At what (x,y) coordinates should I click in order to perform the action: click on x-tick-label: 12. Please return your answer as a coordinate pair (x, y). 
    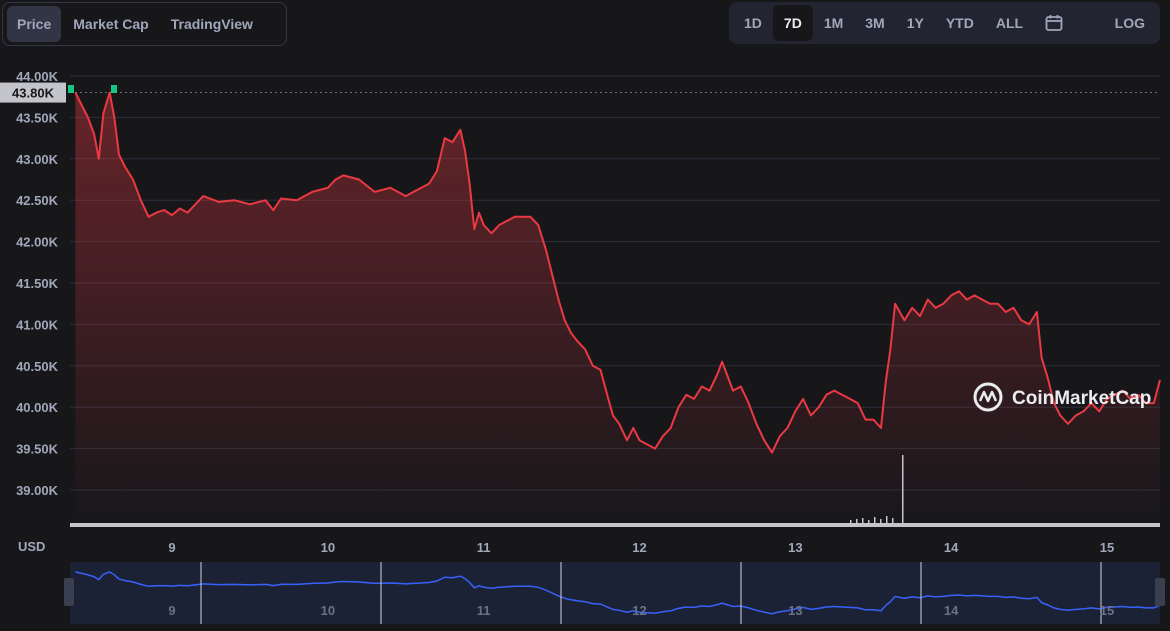
    Looking at the image, I should click on (639, 547).